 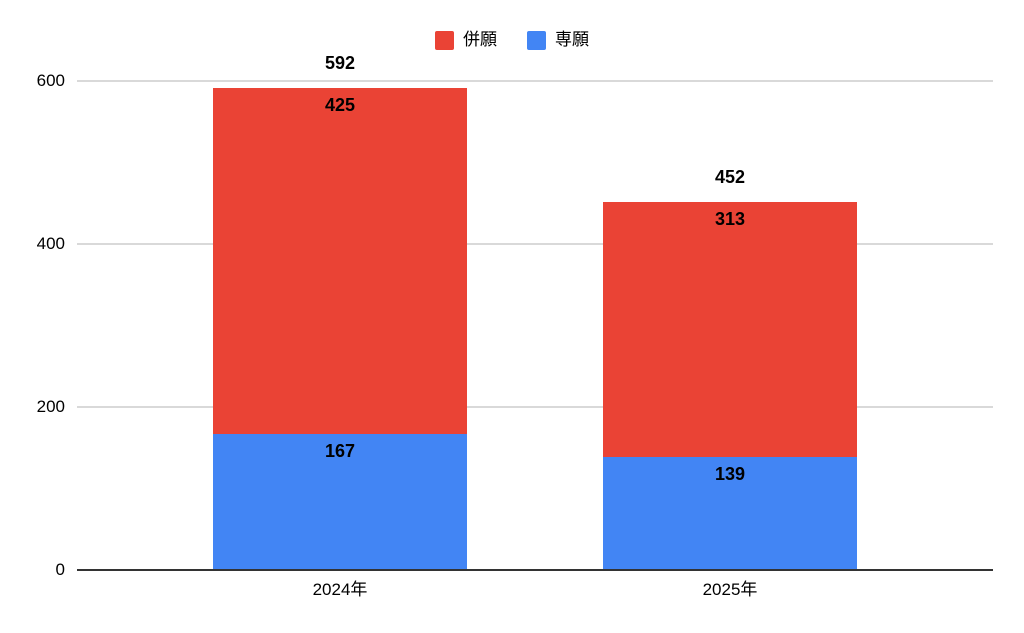 I want to click on legend-swatch-red, so click(x=444, y=40).